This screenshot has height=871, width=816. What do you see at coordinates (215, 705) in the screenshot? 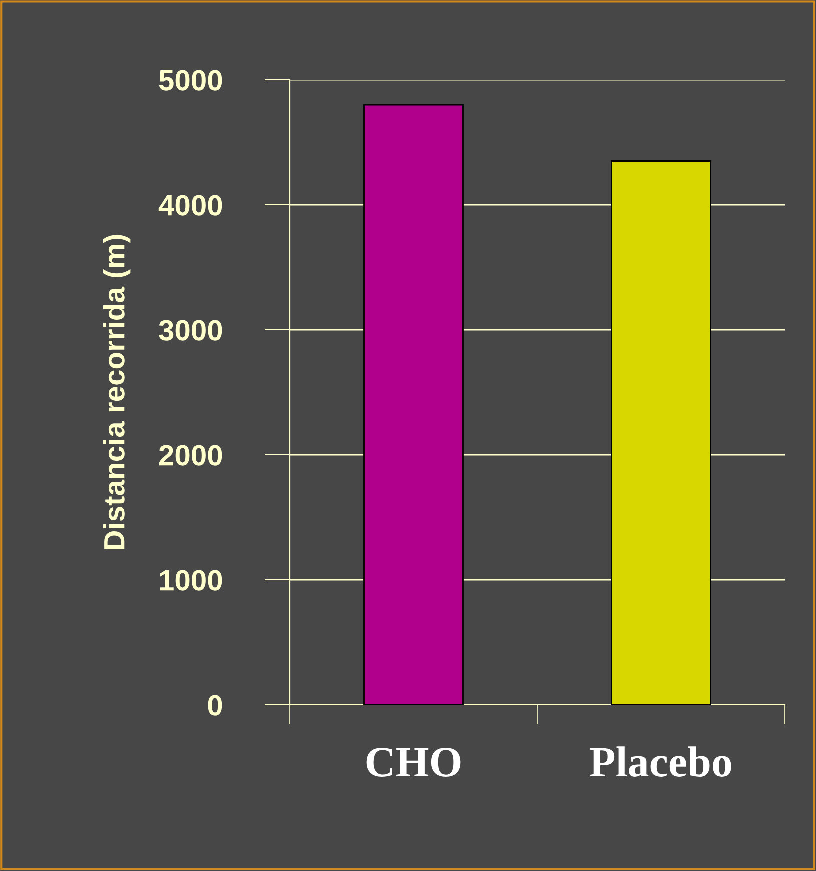
I see `y-tick-label: 0` at bounding box center [215, 705].